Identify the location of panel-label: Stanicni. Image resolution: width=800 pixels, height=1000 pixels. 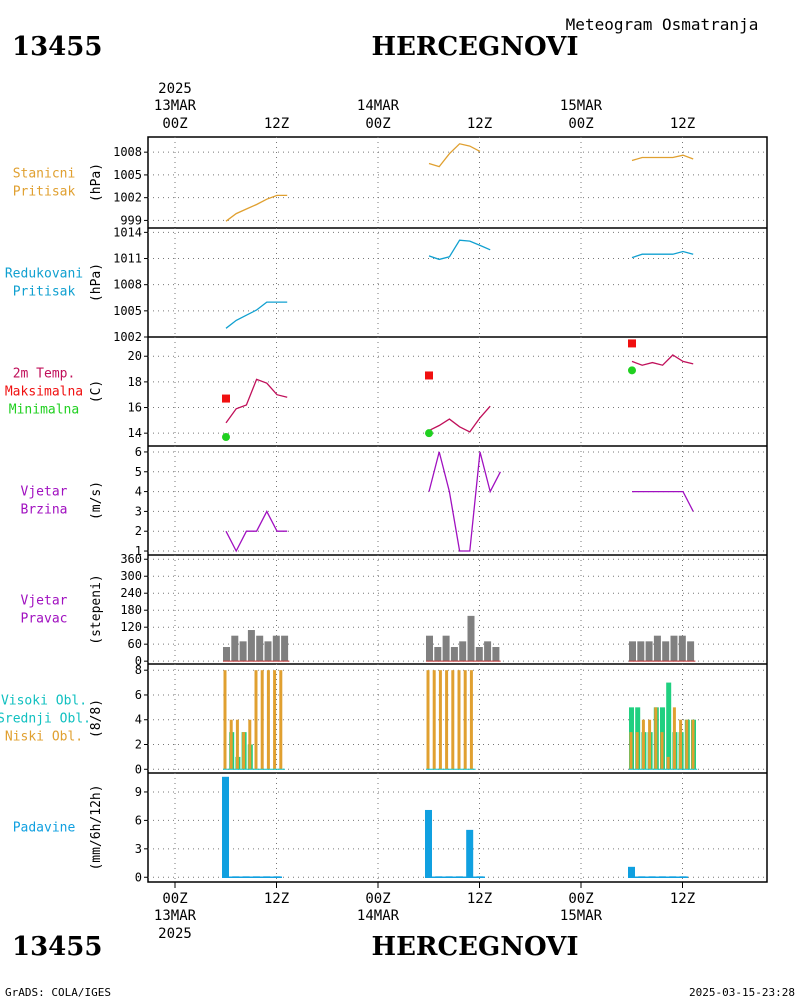
(44, 174).